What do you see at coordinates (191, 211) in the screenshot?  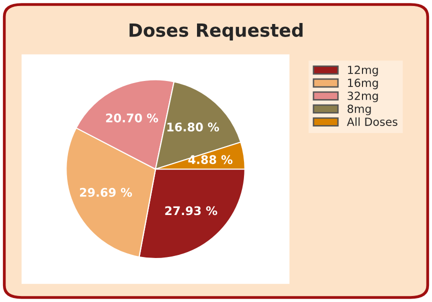 I see `data-label: 27.93 %` at bounding box center [191, 211].